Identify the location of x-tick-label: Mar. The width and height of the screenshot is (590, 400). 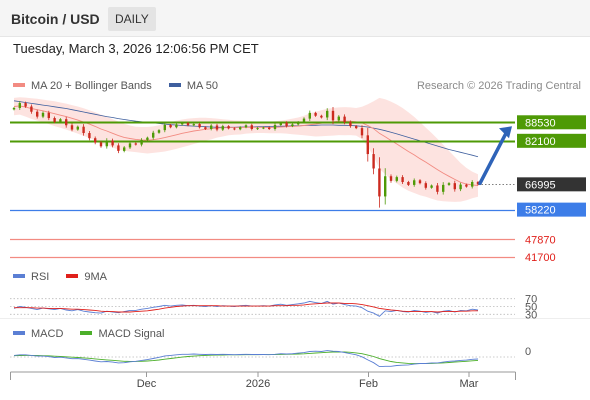
(469, 384).